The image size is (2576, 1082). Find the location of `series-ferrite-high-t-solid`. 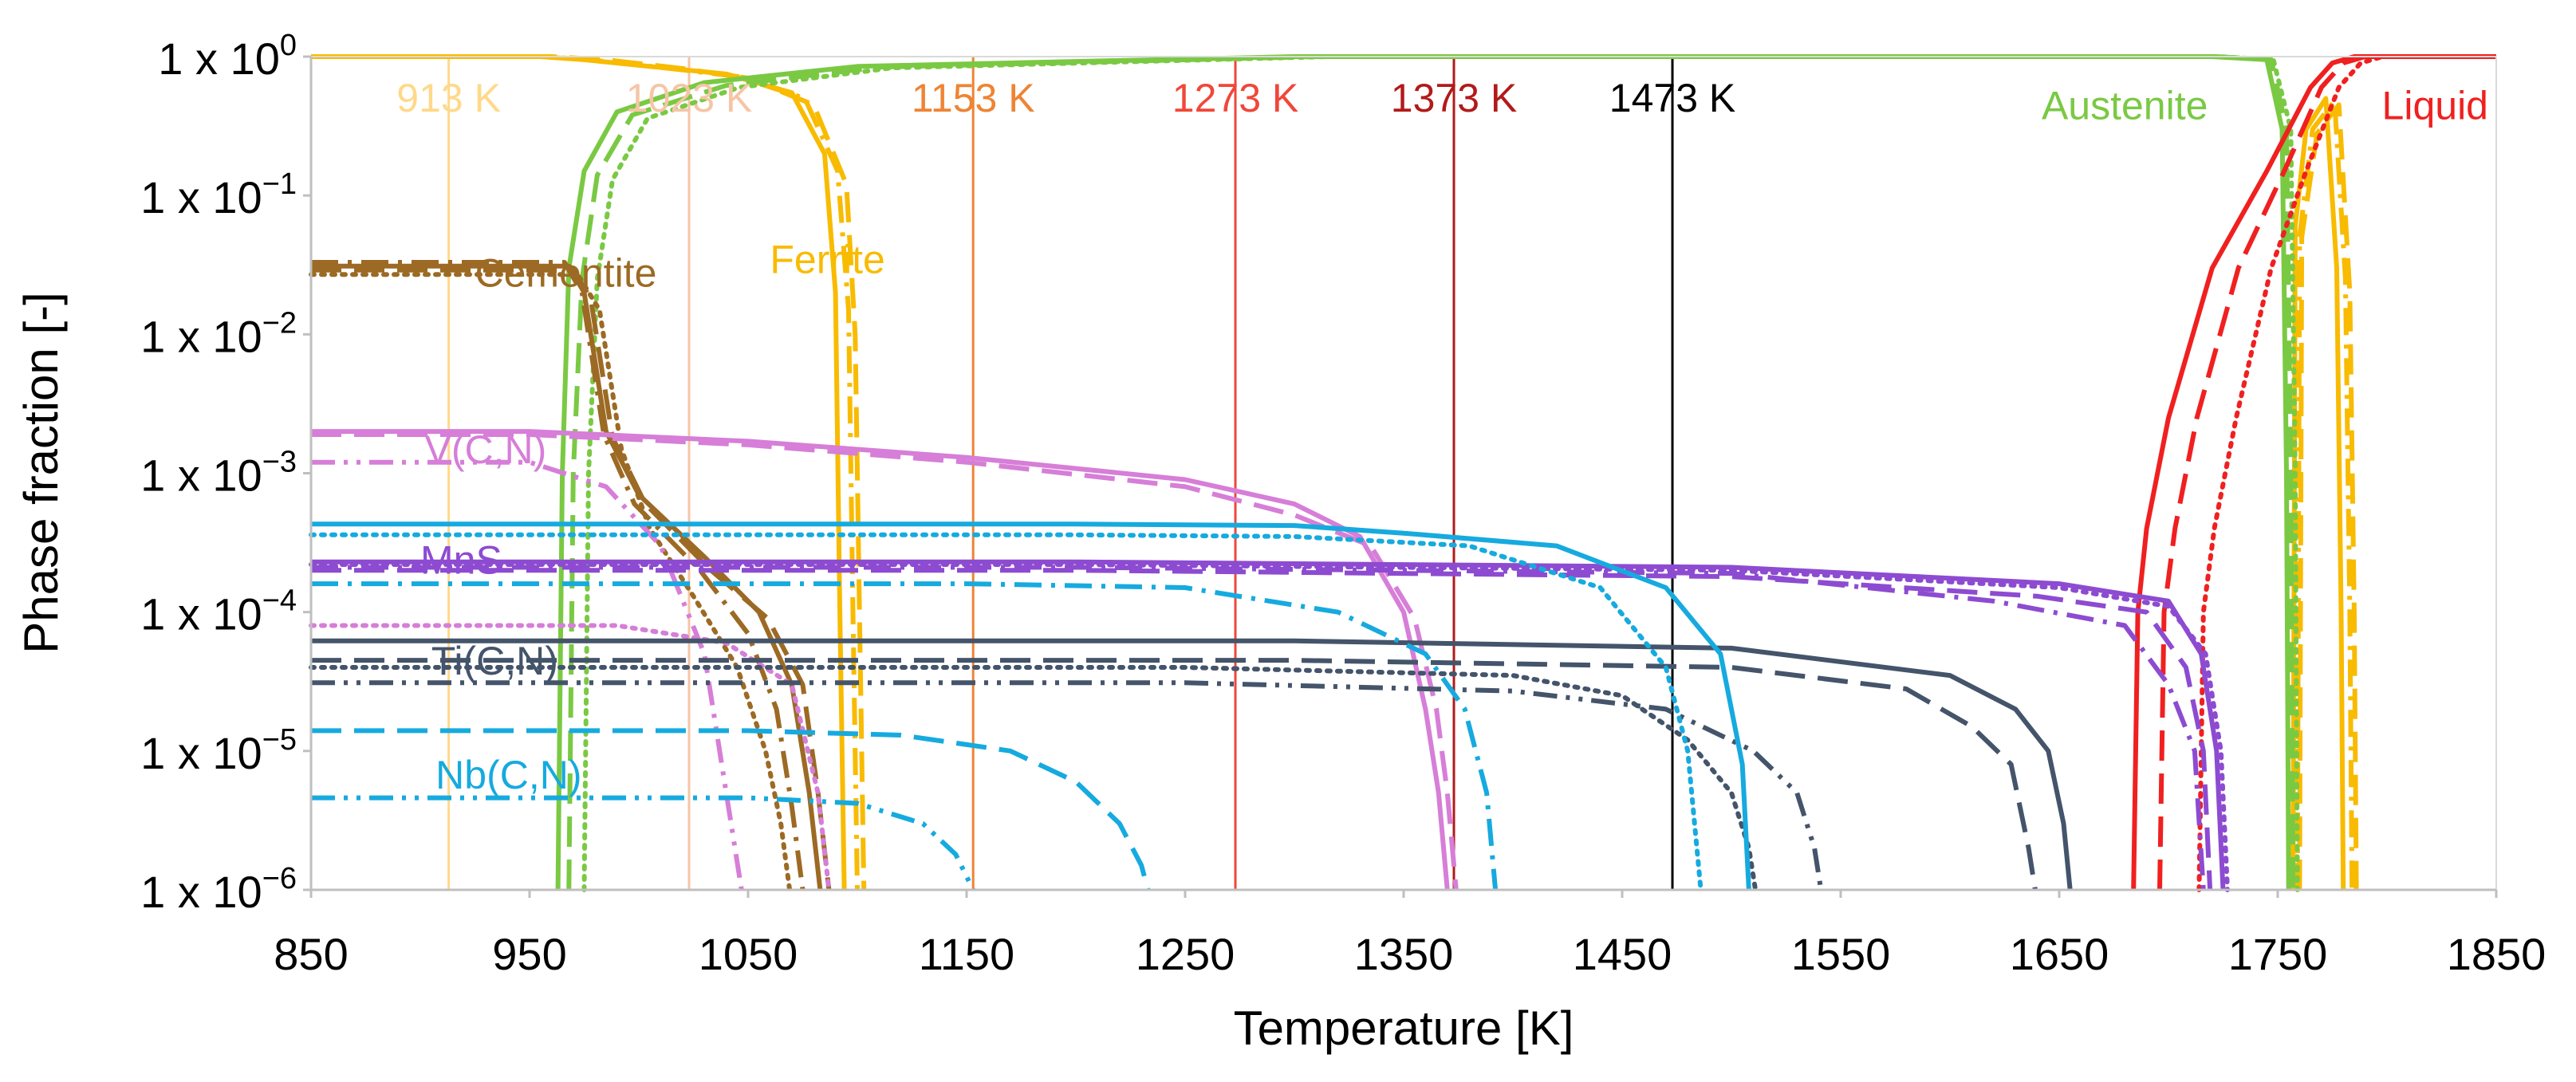

series-ferrite-high-t-solid is located at coordinates (2318, 493).